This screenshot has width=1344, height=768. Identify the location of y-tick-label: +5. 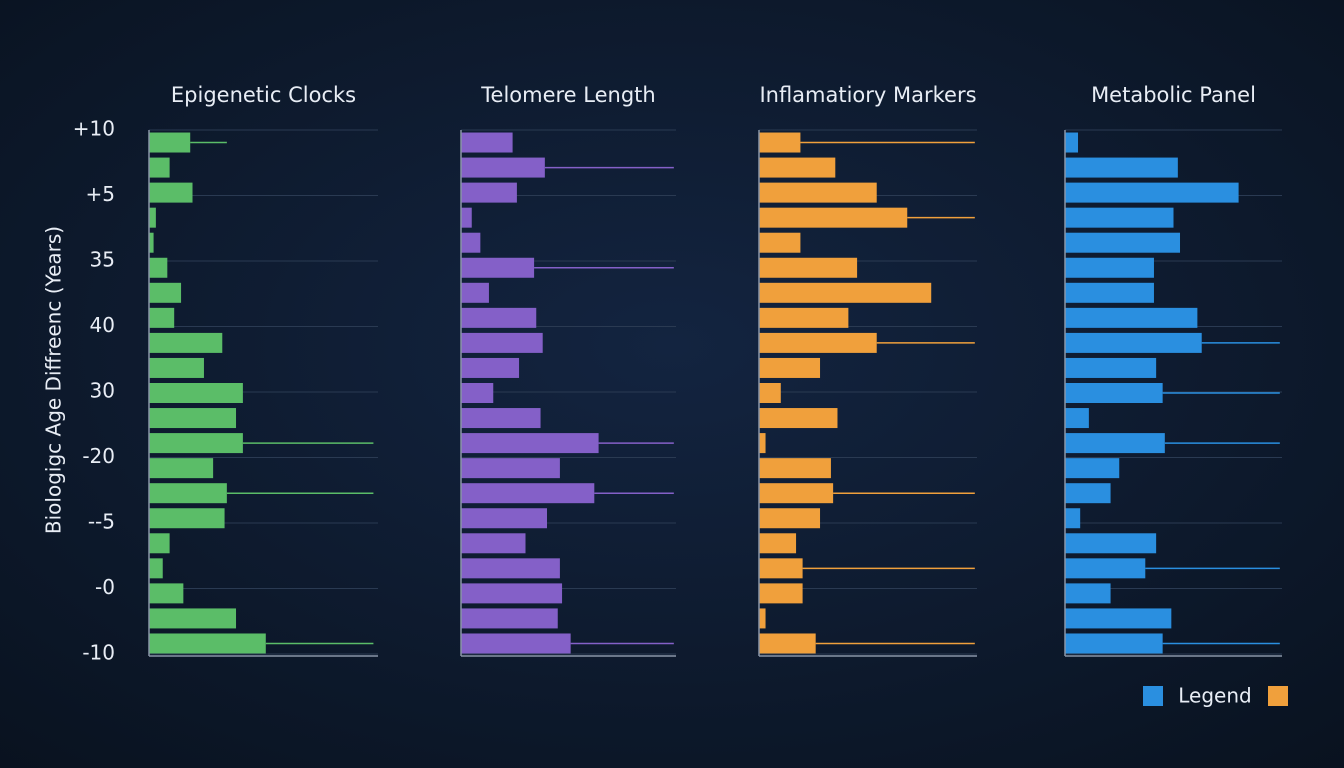
(100, 194).